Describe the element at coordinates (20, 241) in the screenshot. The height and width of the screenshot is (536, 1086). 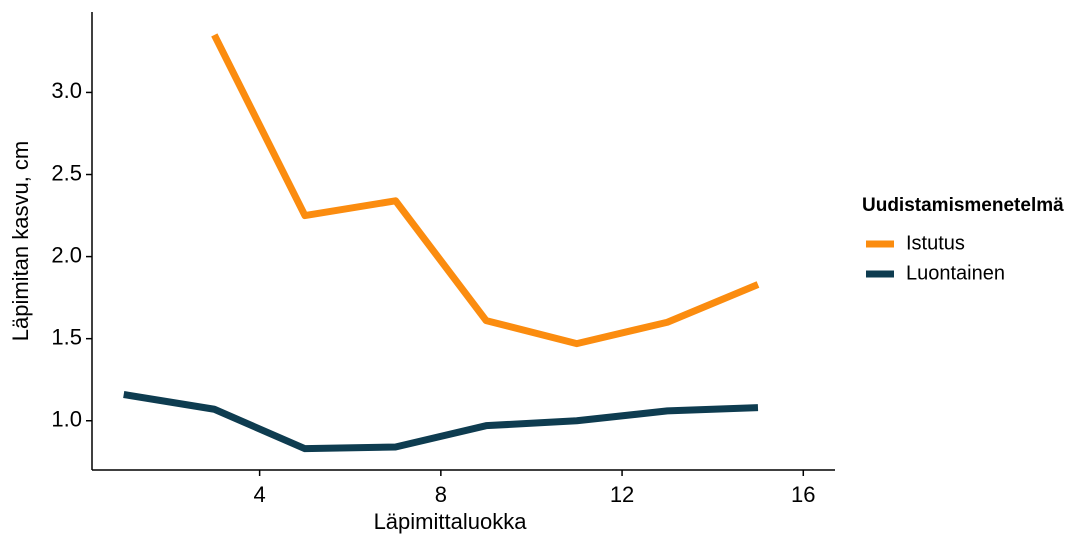
I see `y-axis-label: Läpimitan kasvu, cm` at that location.